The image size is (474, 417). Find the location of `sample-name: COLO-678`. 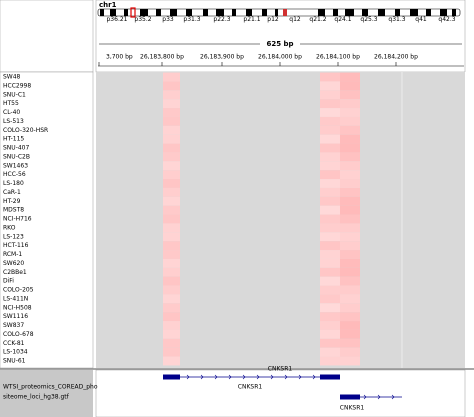

sample-name: COLO-678 is located at coordinates (18, 334).